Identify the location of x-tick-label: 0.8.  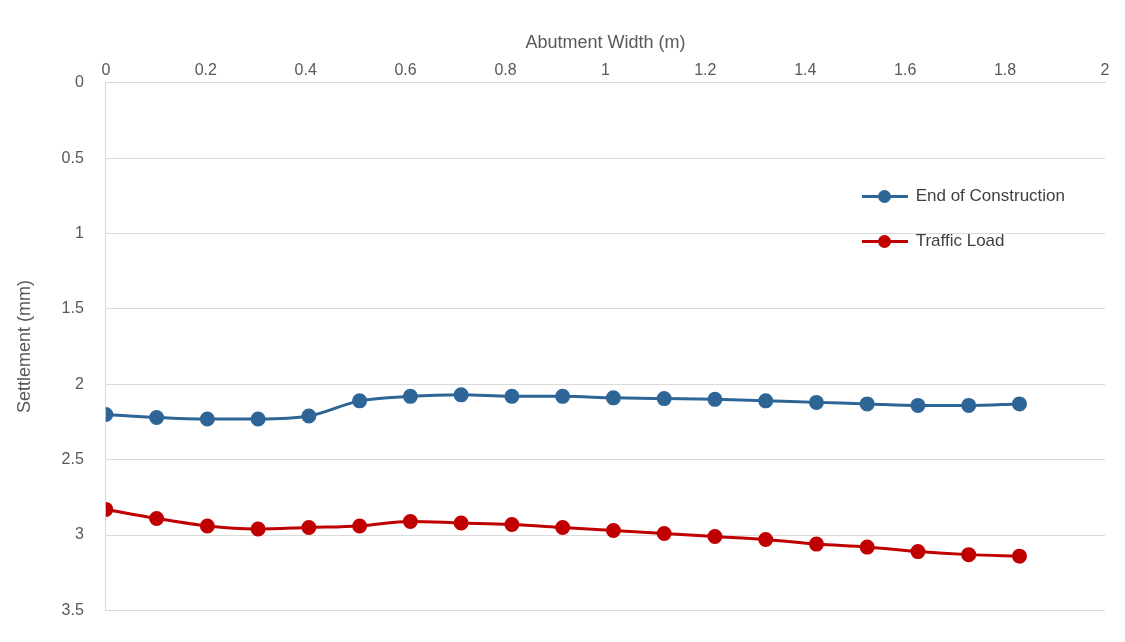
(505, 69).